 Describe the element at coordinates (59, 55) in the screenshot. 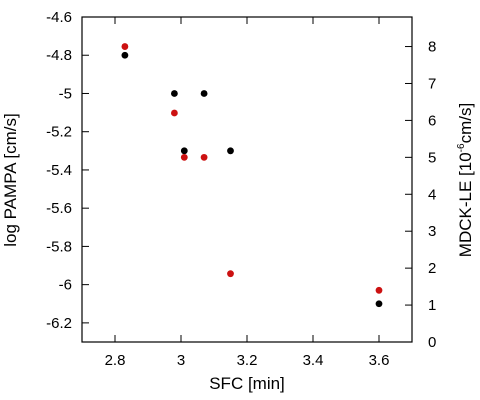

I see `left-y-tick-label: -4.8` at that location.